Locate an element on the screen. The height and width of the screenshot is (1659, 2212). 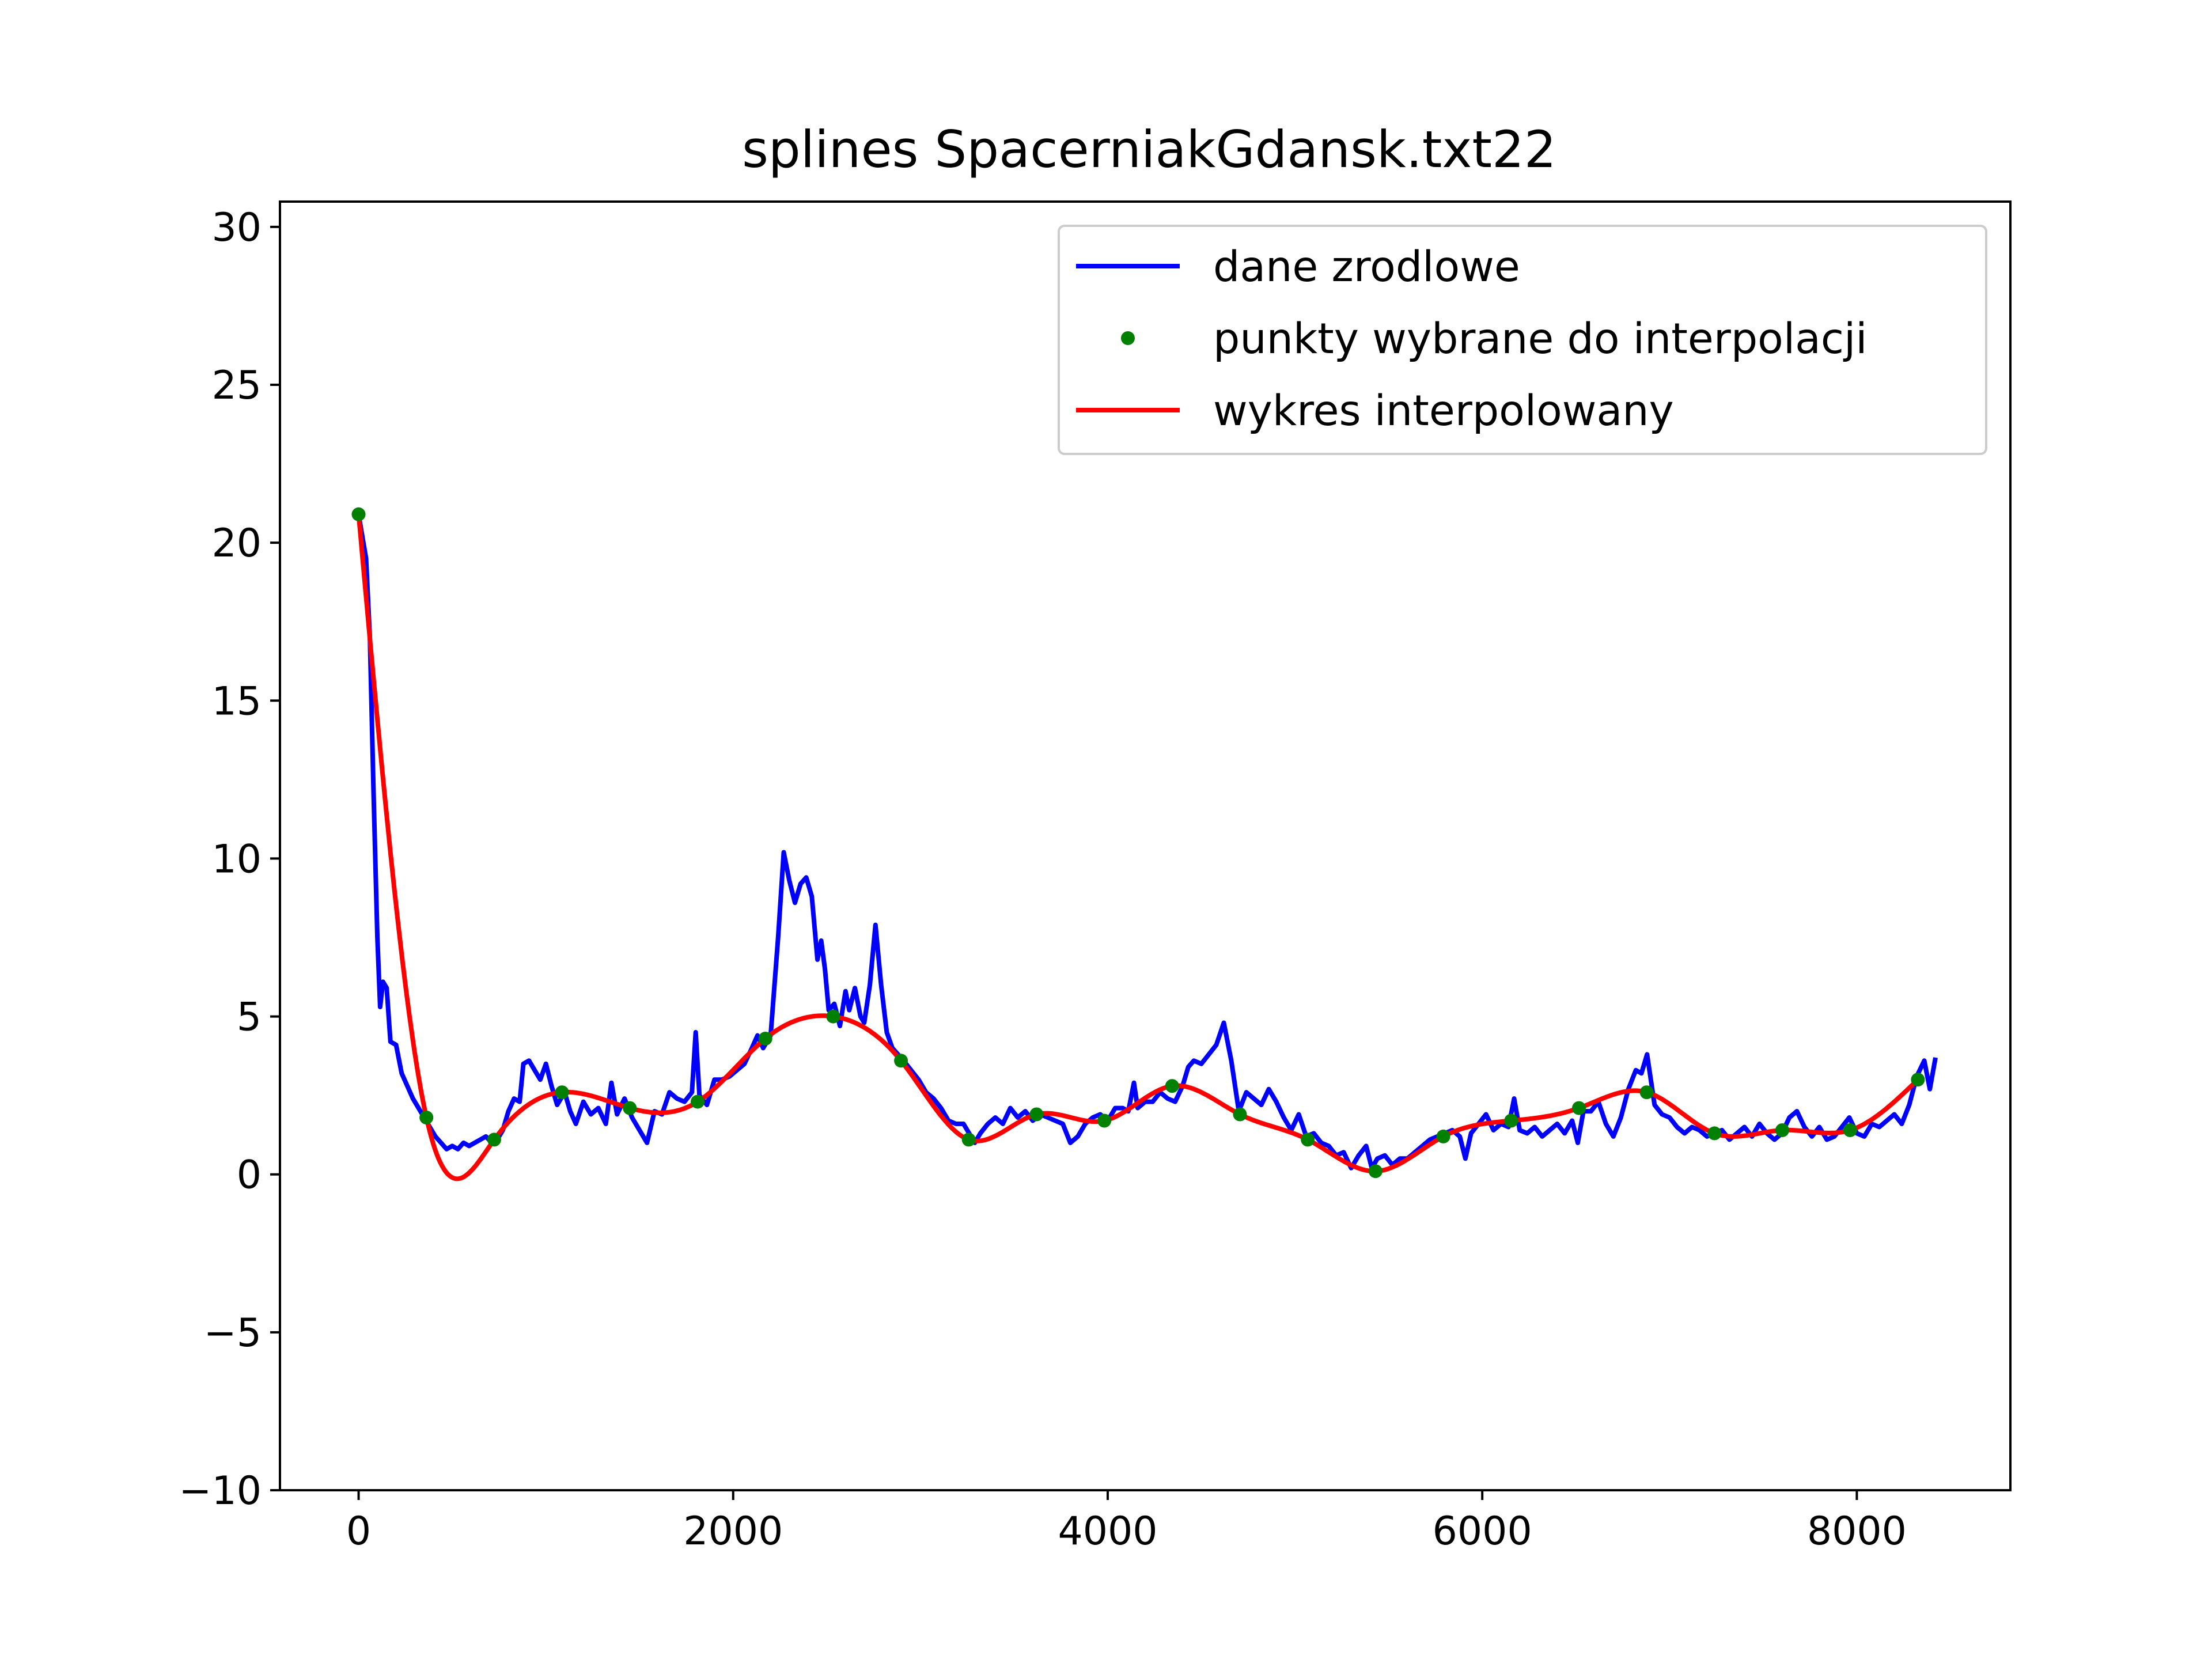
legend-label-selected-points: punkty wybrane do interpolacji is located at coordinates (1540, 339).